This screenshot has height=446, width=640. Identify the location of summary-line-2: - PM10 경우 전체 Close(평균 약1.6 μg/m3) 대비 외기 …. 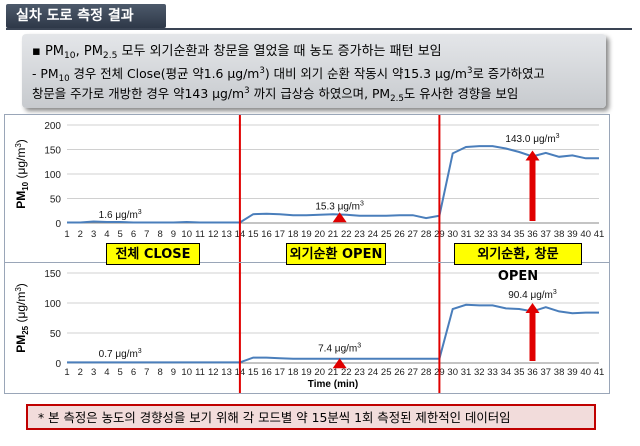
(288, 74).